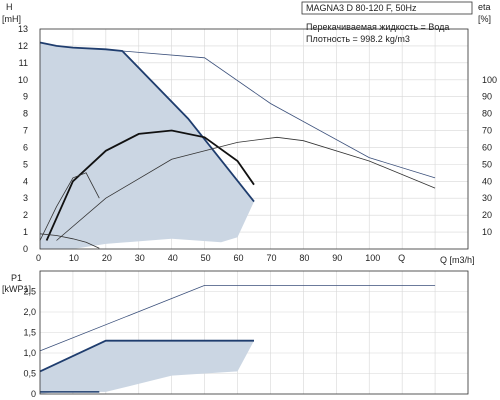 The width and height of the screenshot is (500, 400). What do you see at coordinates (239, 258) in the screenshot?
I see `x-tick-label: 60` at bounding box center [239, 258].